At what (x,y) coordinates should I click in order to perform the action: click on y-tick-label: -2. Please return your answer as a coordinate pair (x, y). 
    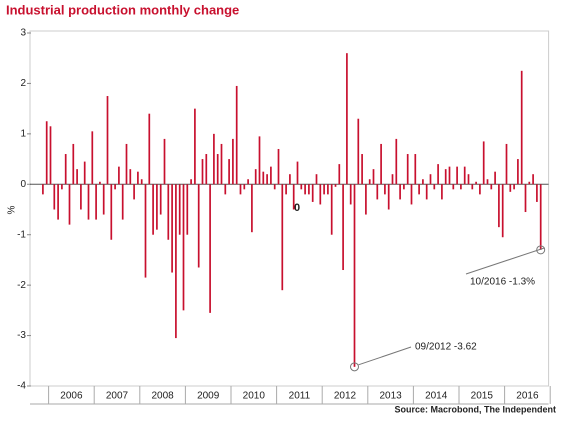
    Looking at the image, I should click on (21, 285).